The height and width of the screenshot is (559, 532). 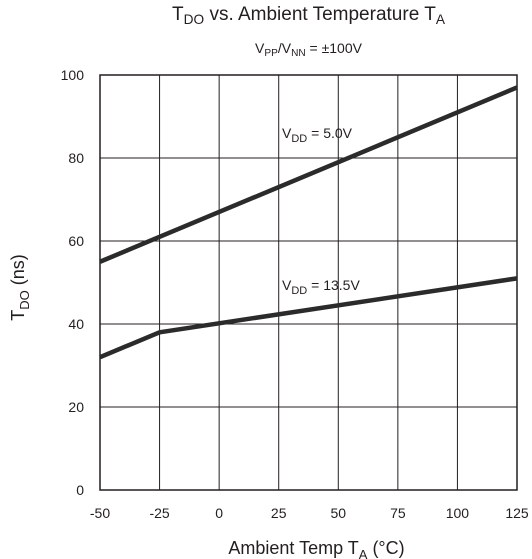 What do you see at coordinates (517, 513) in the screenshot?
I see `x-tick-label: 125` at bounding box center [517, 513].